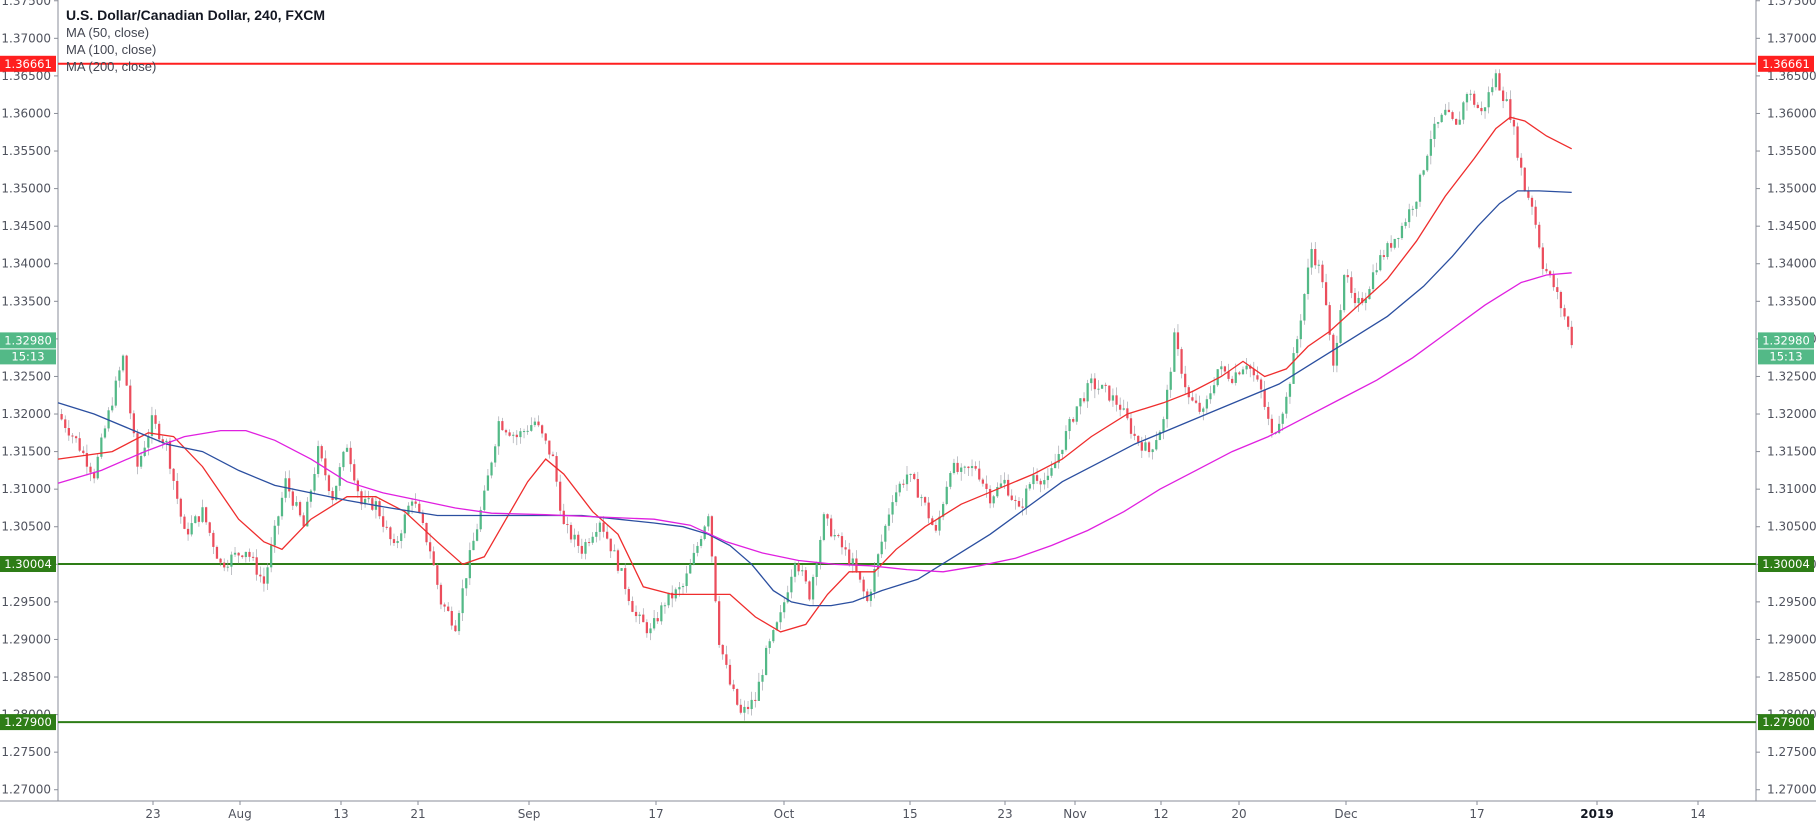  What do you see at coordinates (108, 32) in the screenshot?
I see `ma-50-legend: MA (50, close)` at bounding box center [108, 32].